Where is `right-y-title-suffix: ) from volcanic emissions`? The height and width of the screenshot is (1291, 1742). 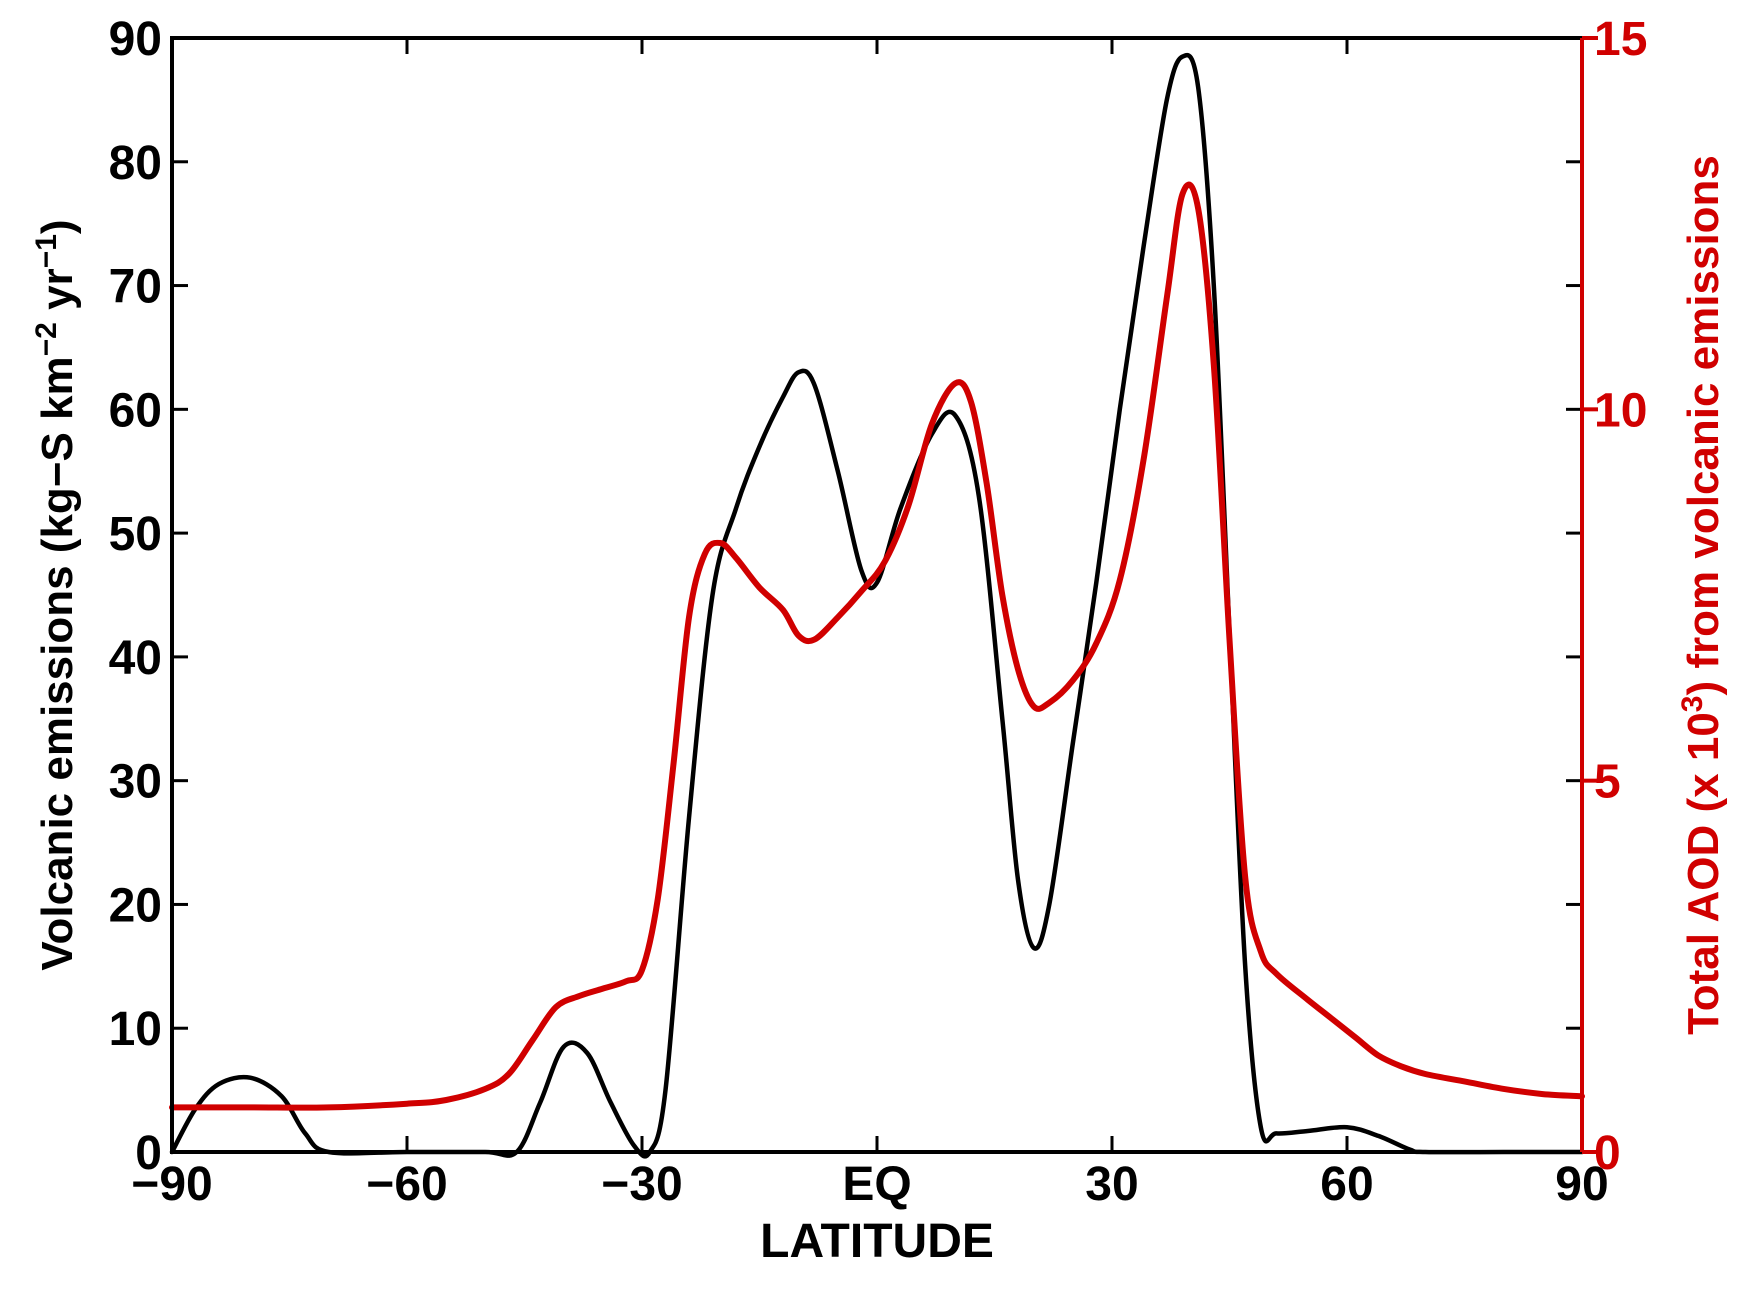
right-y-title-suffix: ) from volcanic emissions is located at coordinates (1703, 425).